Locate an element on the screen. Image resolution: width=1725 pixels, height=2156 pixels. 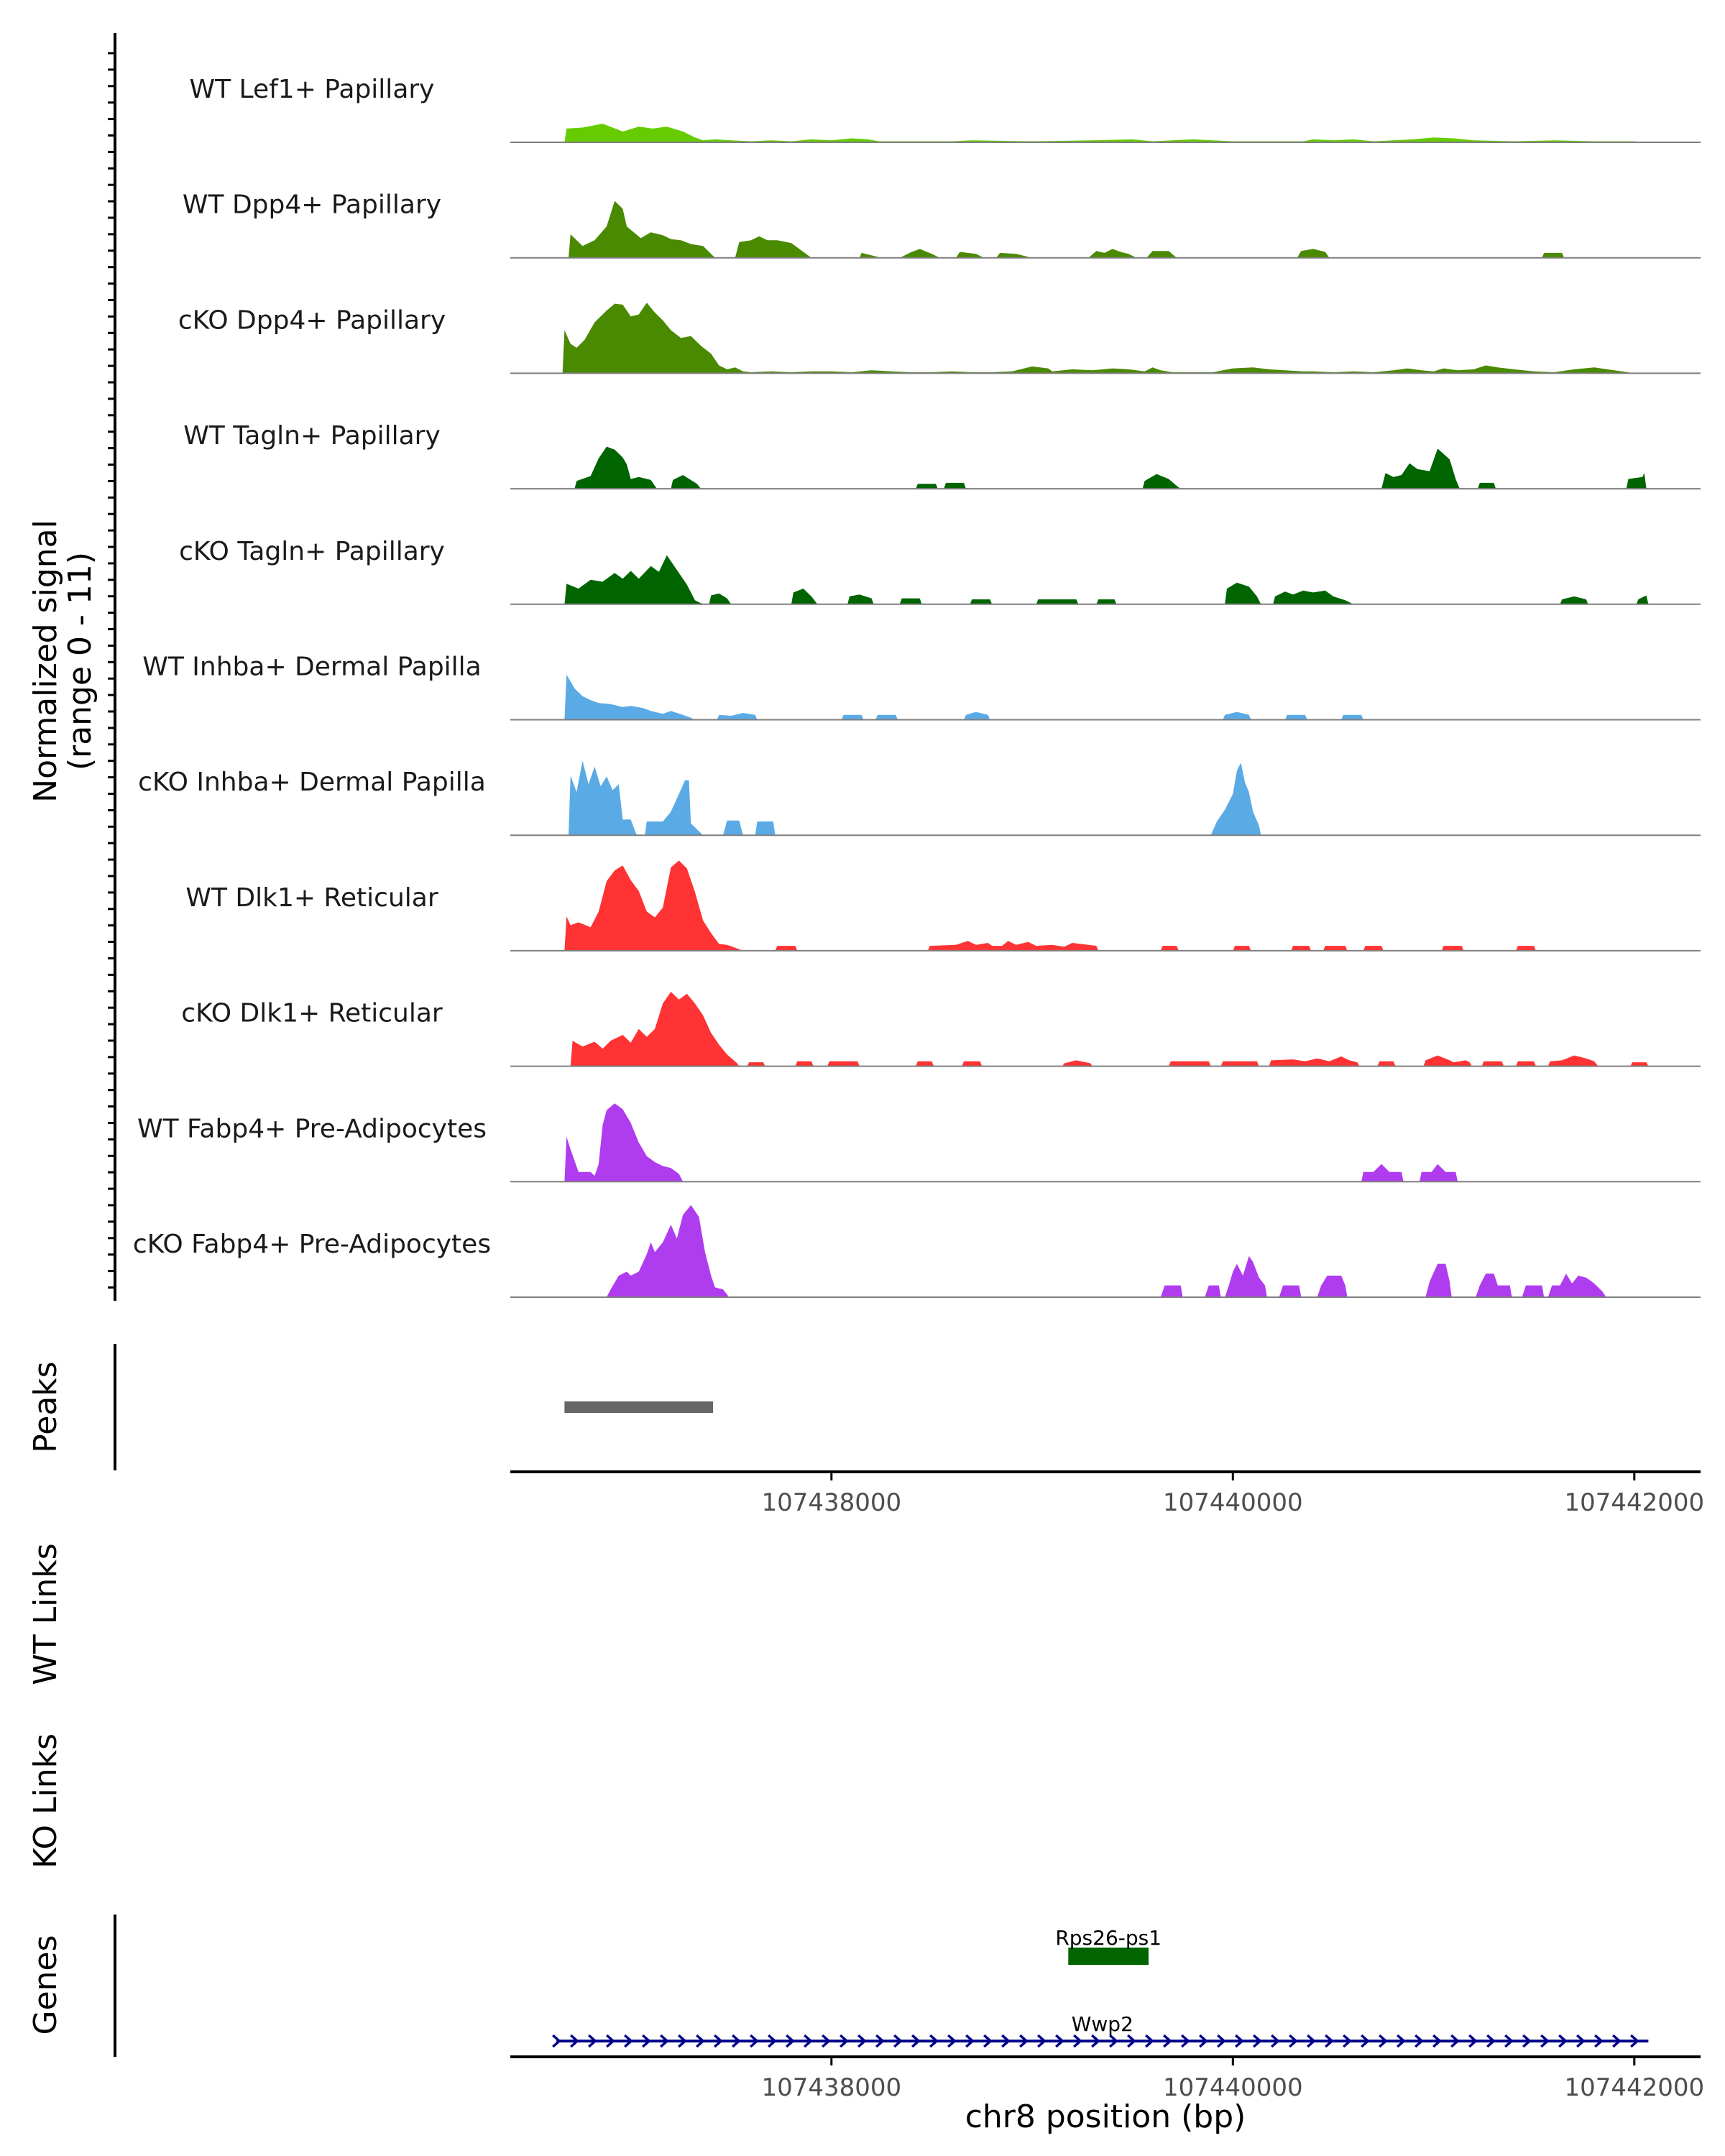
peaks-axis-label: Peaks is located at coordinates (45, 1406).